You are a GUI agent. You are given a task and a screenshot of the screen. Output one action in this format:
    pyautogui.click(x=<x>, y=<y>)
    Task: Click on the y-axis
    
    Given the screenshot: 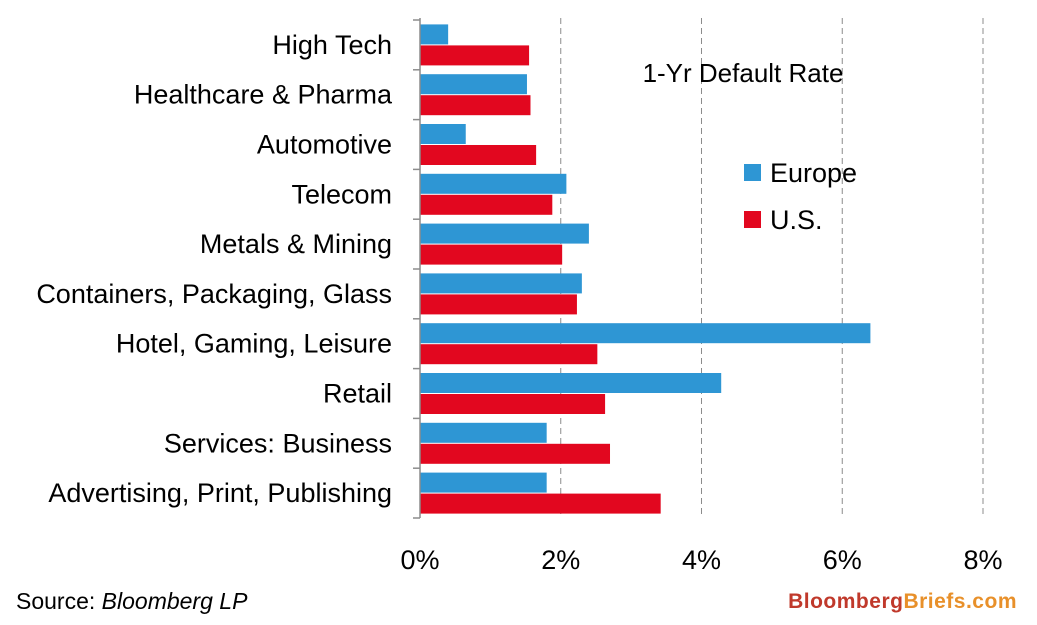 What is the action you would take?
    pyautogui.click(x=417, y=268)
    